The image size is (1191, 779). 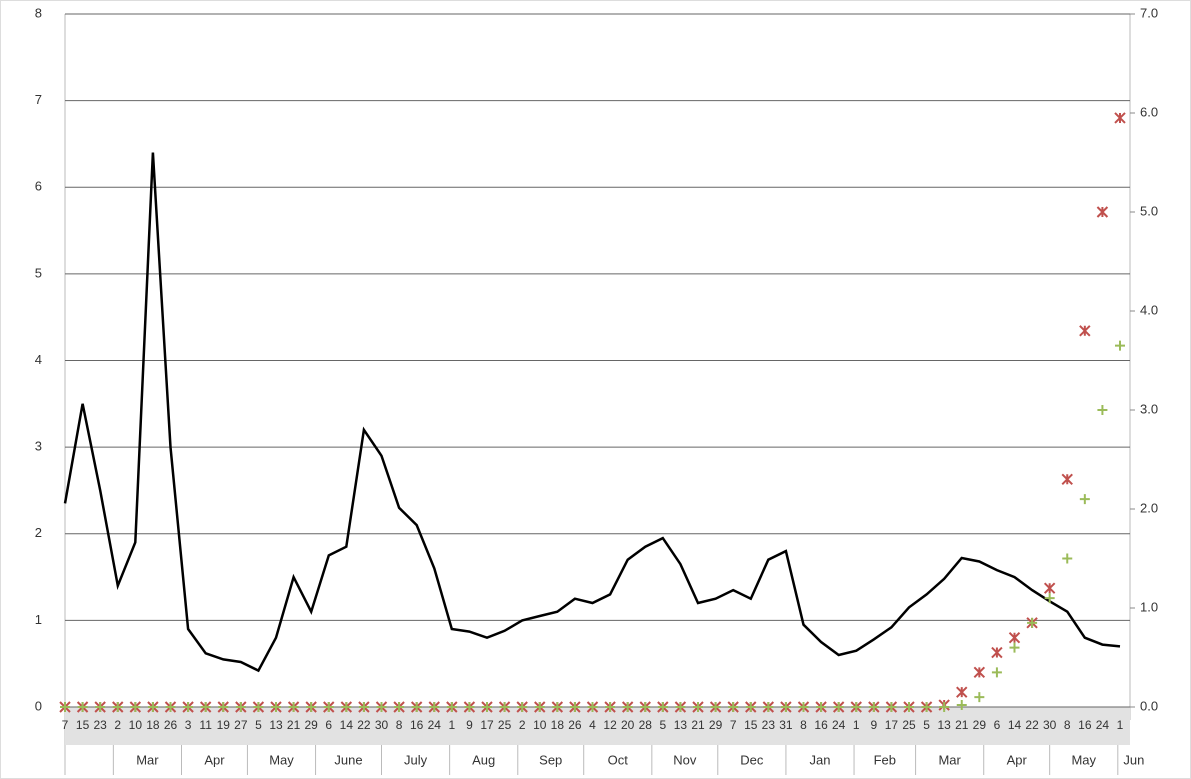 I want to click on x-tick-label: 15, so click(x=83, y=725).